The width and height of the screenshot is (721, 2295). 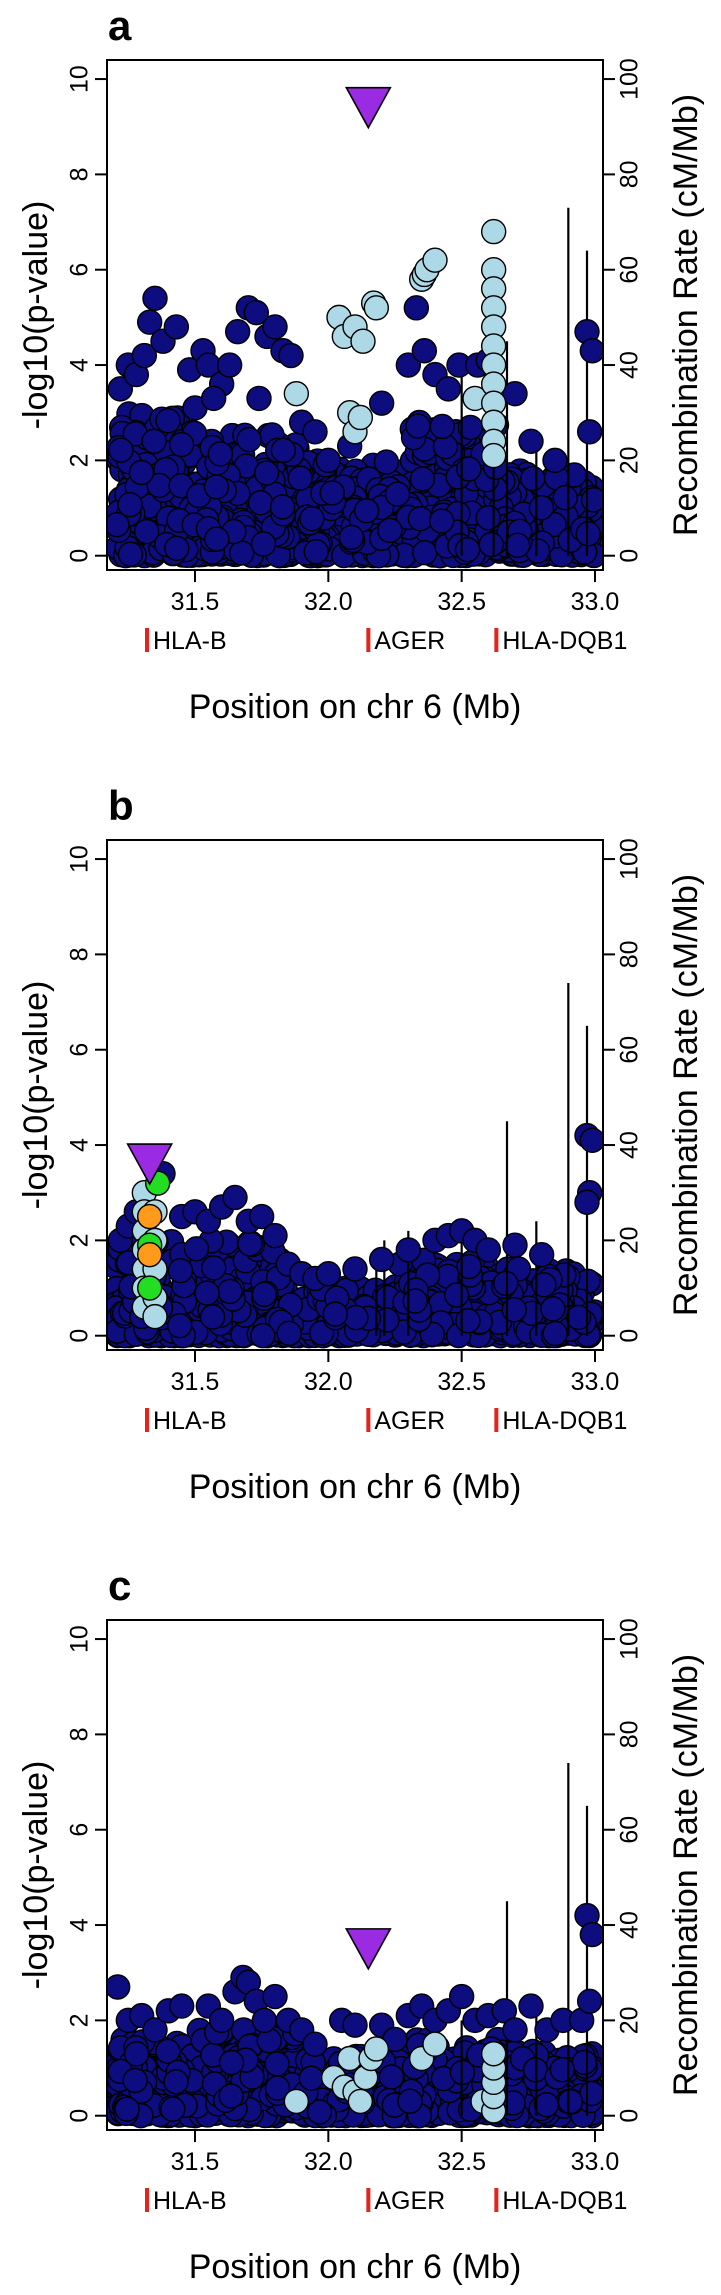 What do you see at coordinates (80, 2116) in the screenshot?
I see `y-tick-label: 0` at bounding box center [80, 2116].